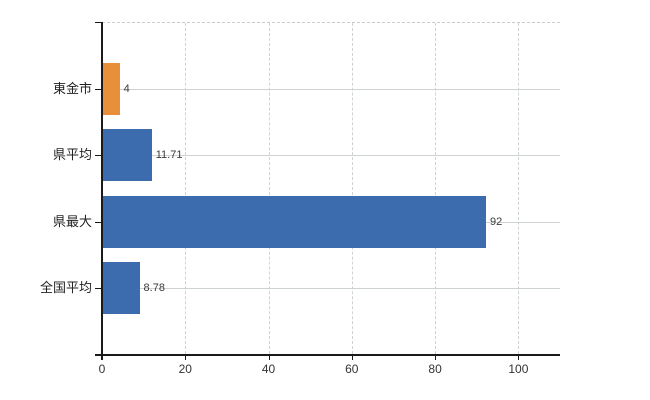  What do you see at coordinates (268, 369) in the screenshot?
I see `x-tick-label: 40` at bounding box center [268, 369].